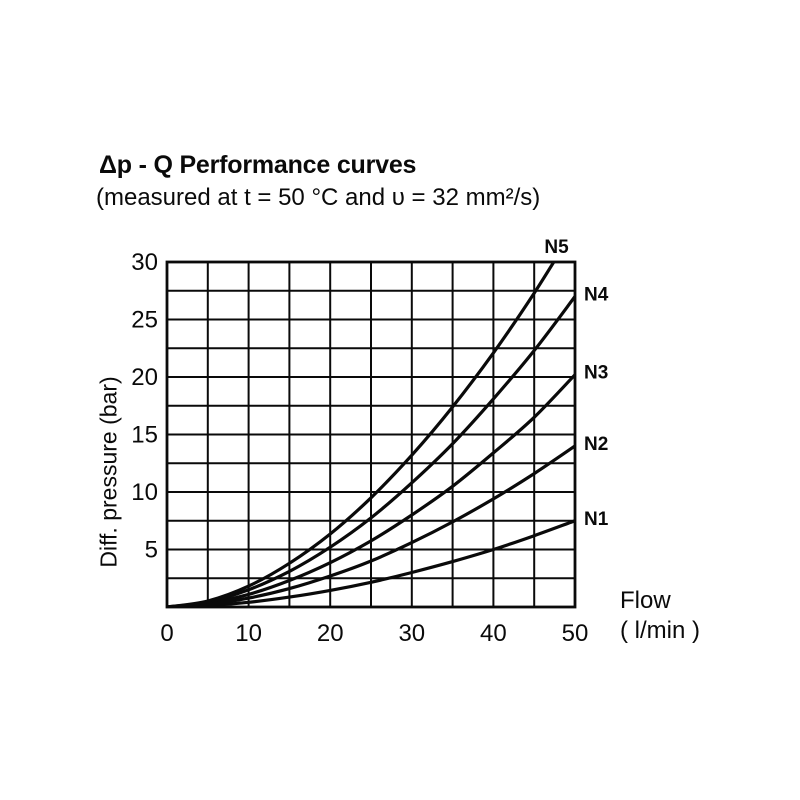 This screenshot has height=800, width=800. Describe the element at coordinates (166, 633) in the screenshot. I see `x-tick-label: 0` at that location.